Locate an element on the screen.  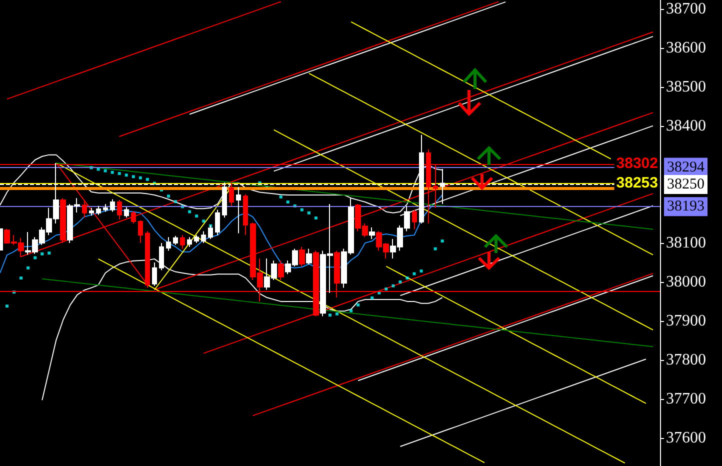
y-tick-label: 38000 is located at coordinates (686, 281).